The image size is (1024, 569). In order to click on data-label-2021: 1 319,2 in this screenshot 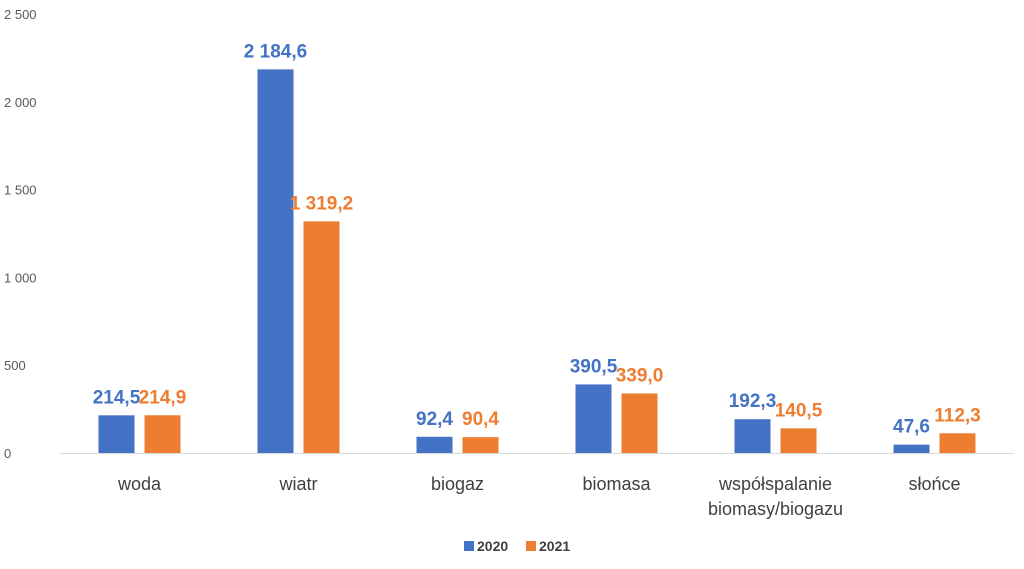, I will do `click(321, 203)`.